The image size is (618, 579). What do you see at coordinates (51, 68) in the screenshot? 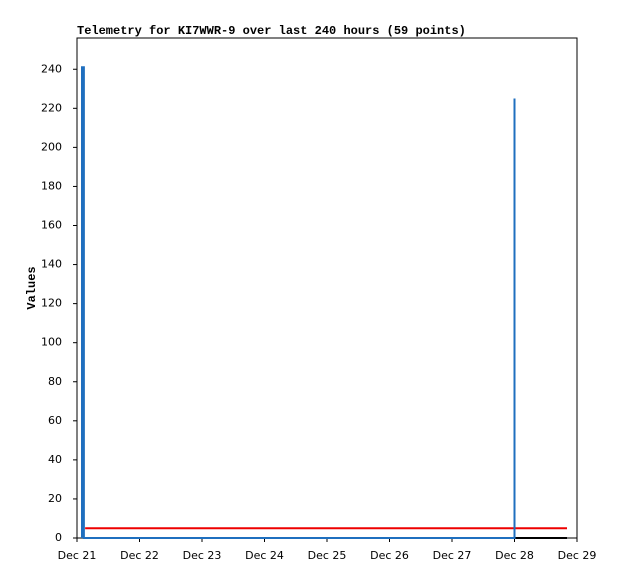
I see `y-tick-label: 240` at bounding box center [51, 68].